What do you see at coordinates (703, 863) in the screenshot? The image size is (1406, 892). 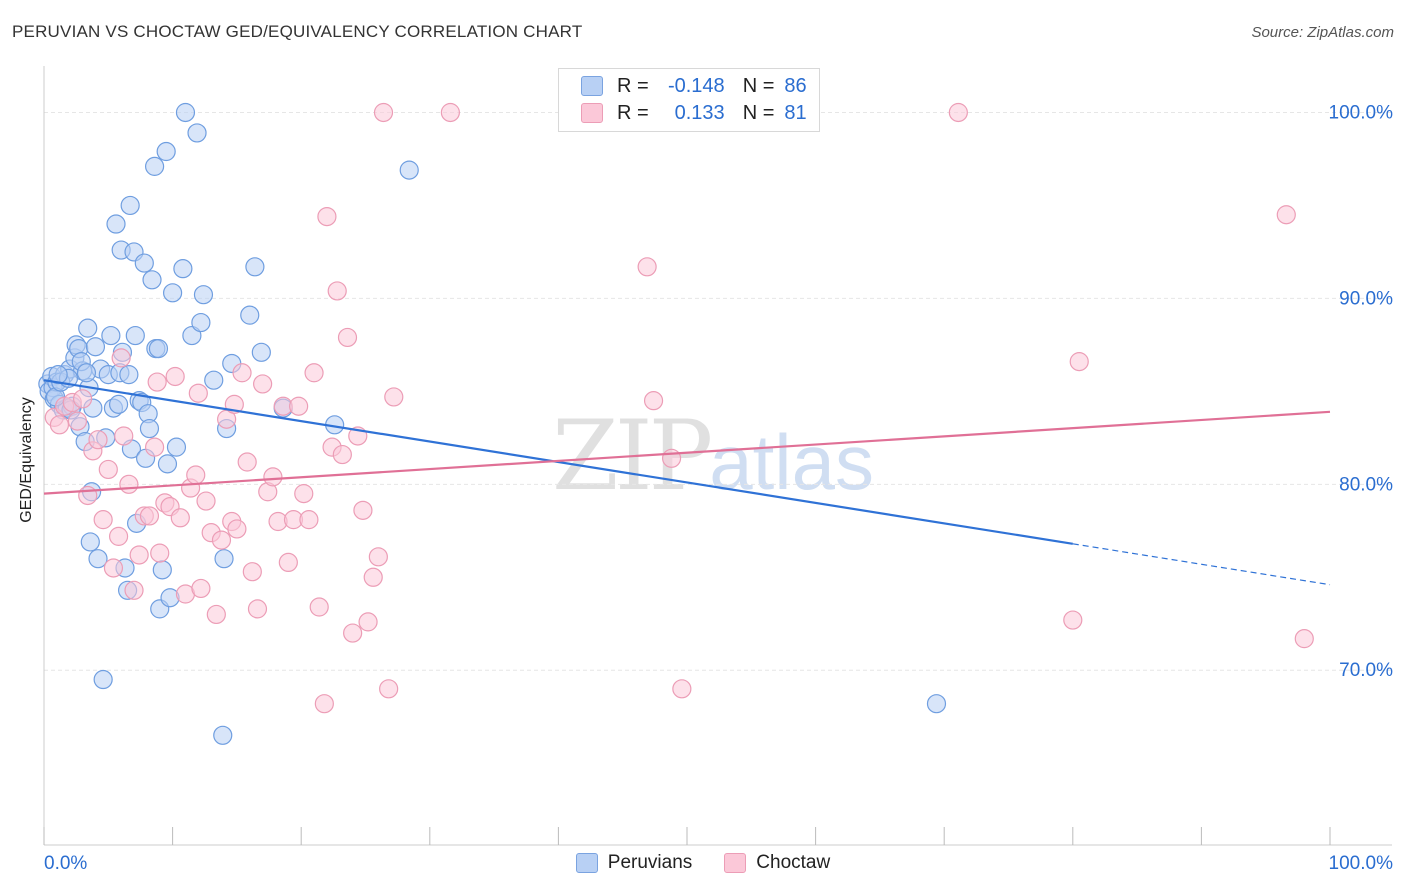 I see `series-legend: Peruvians Choctaw` at bounding box center [703, 863].